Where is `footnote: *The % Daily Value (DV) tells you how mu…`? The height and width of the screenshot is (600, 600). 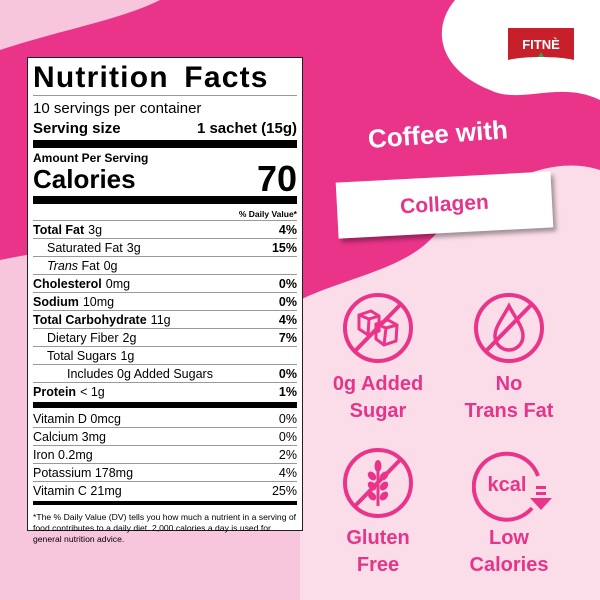 footnote: *The % Daily Value (DV) tells you how mu… is located at coordinates (165, 528).